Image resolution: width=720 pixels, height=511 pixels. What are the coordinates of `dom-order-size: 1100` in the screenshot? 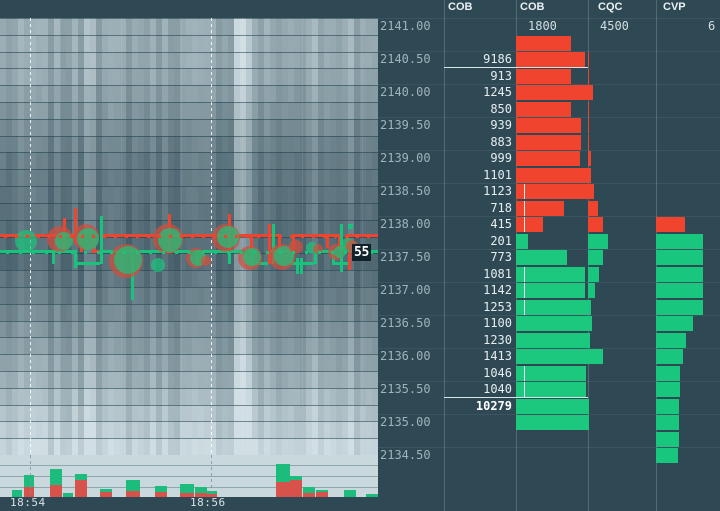 It's located at (497, 323).